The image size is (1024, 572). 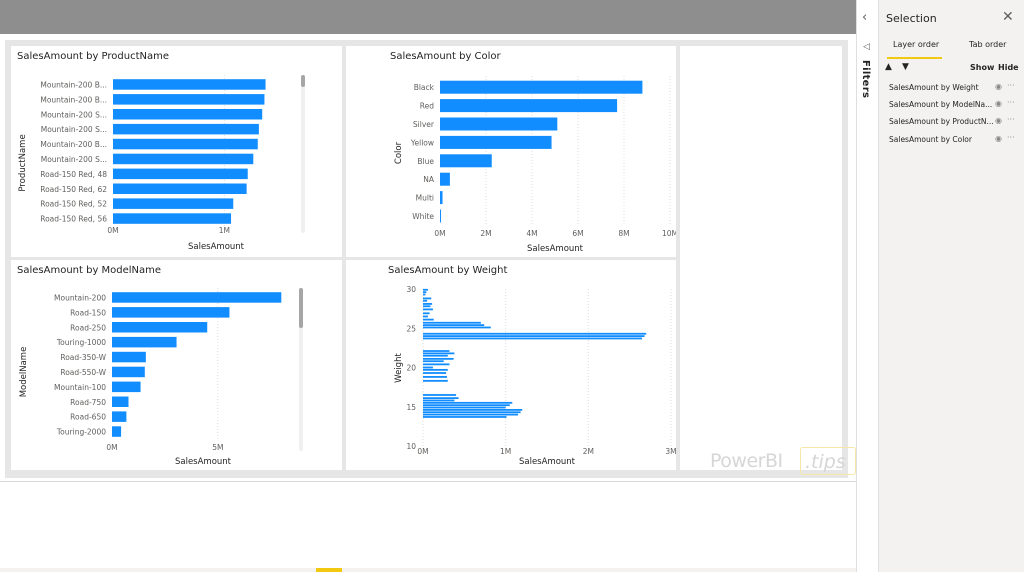 What do you see at coordinates (88, 327) in the screenshot?
I see `y-tick-label: Road-250` at bounding box center [88, 327].